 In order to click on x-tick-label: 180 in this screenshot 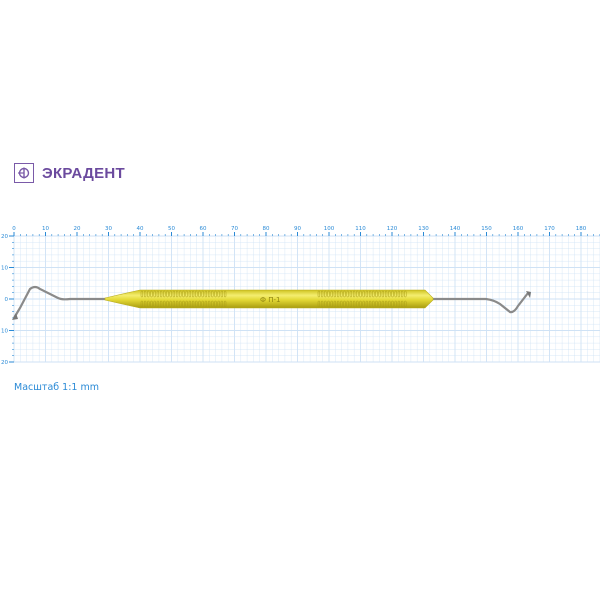, I will do `click(581, 229)`.